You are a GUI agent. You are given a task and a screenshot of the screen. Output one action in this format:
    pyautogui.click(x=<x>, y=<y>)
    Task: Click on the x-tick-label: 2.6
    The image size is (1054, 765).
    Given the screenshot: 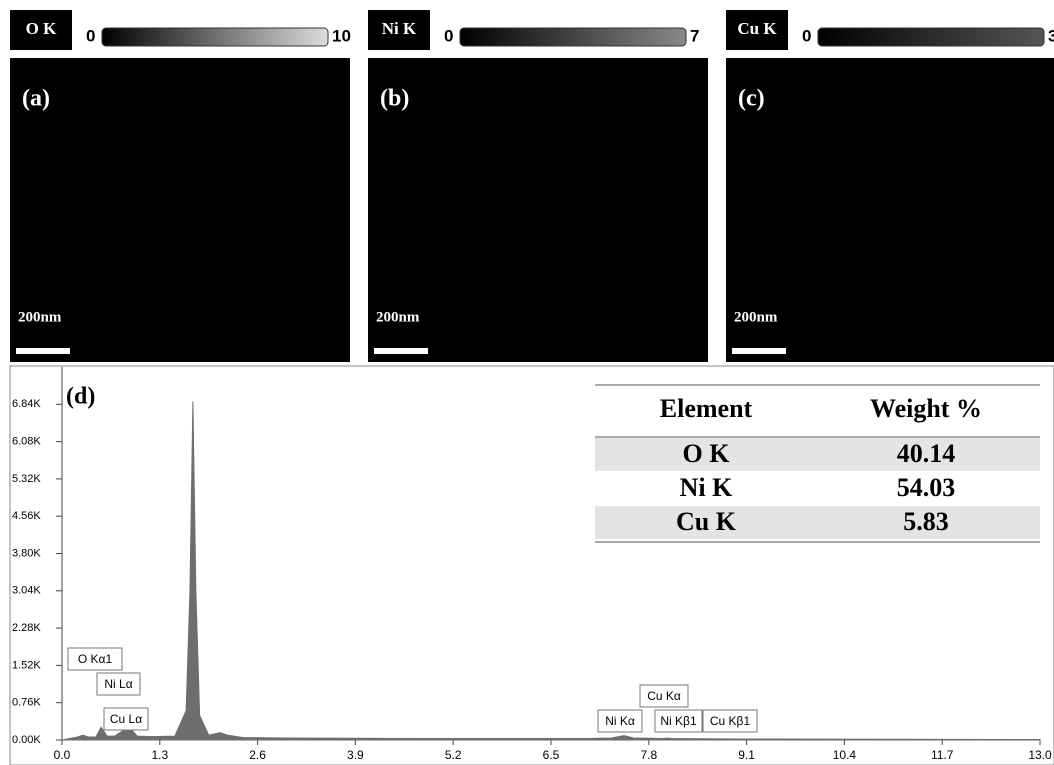 What is the action you would take?
    pyautogui.click(x=257, y=755)
    